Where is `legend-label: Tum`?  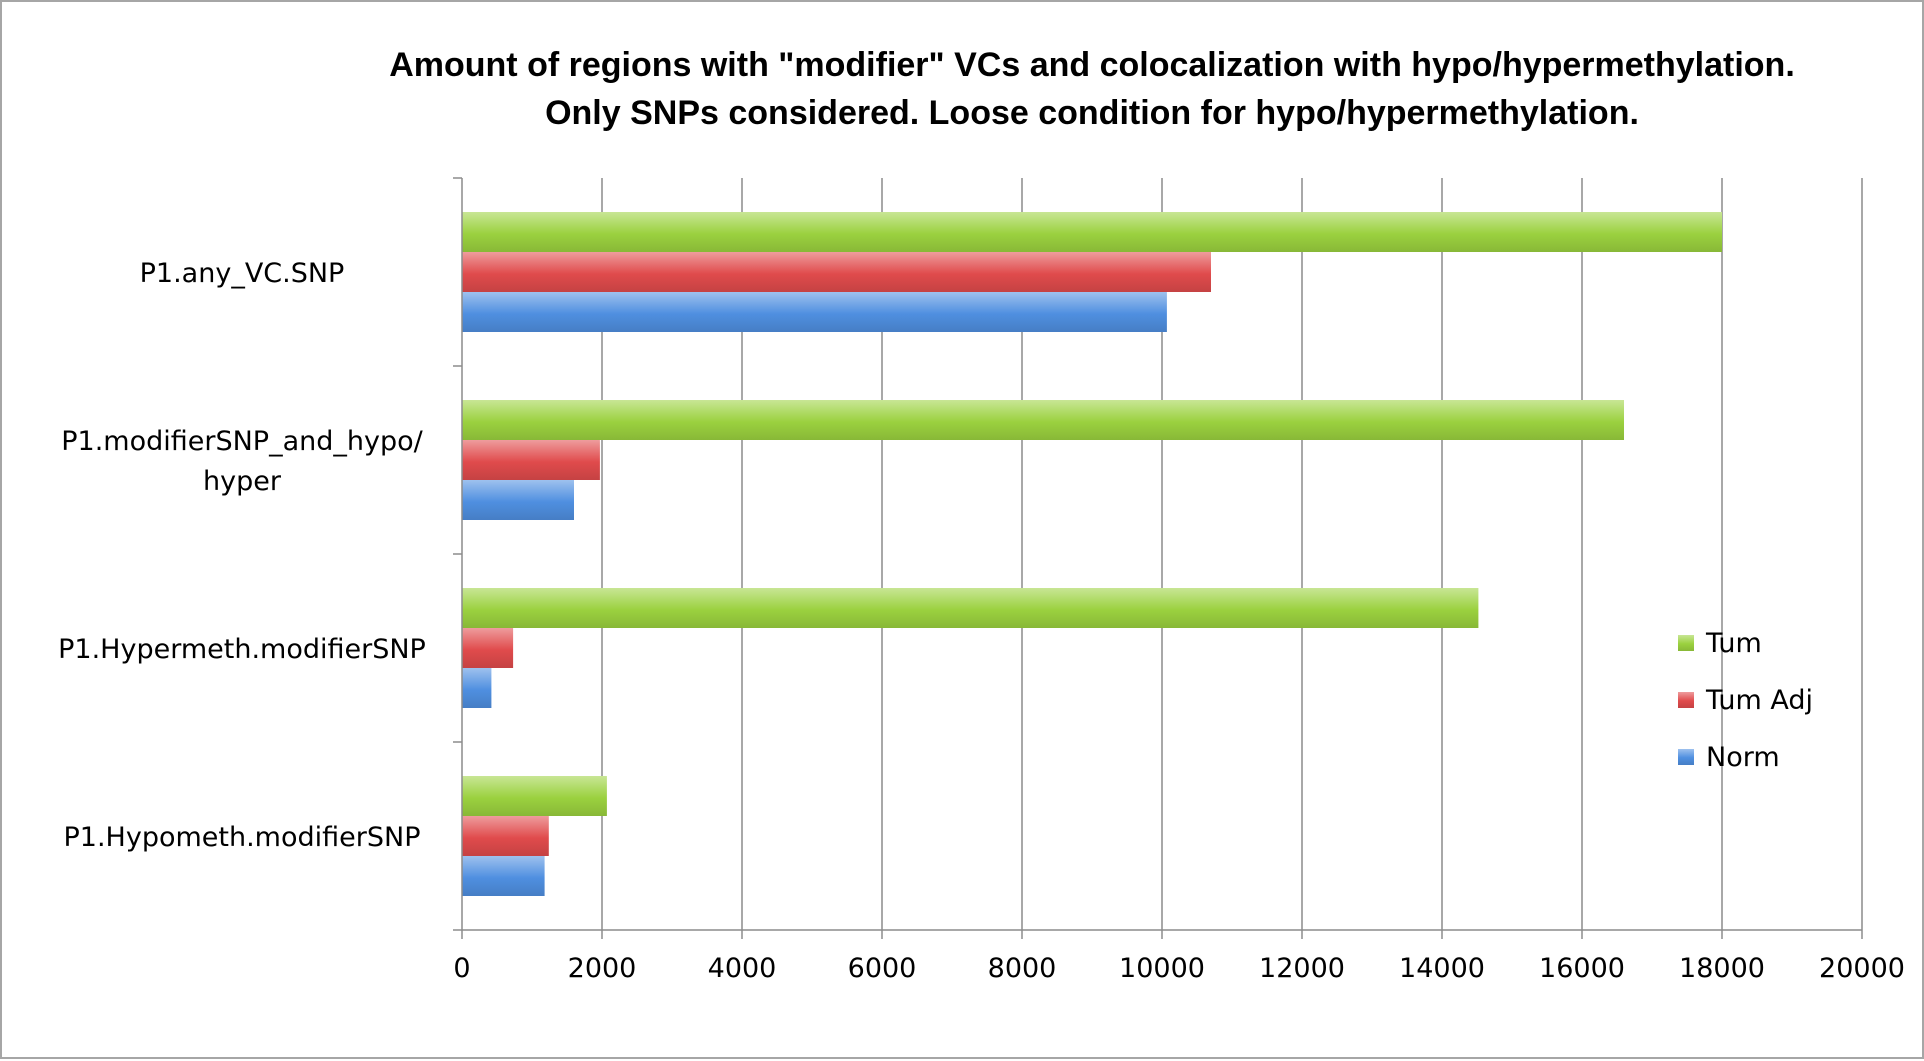 legend-label: Tum is located at coordinates (1733, 643).